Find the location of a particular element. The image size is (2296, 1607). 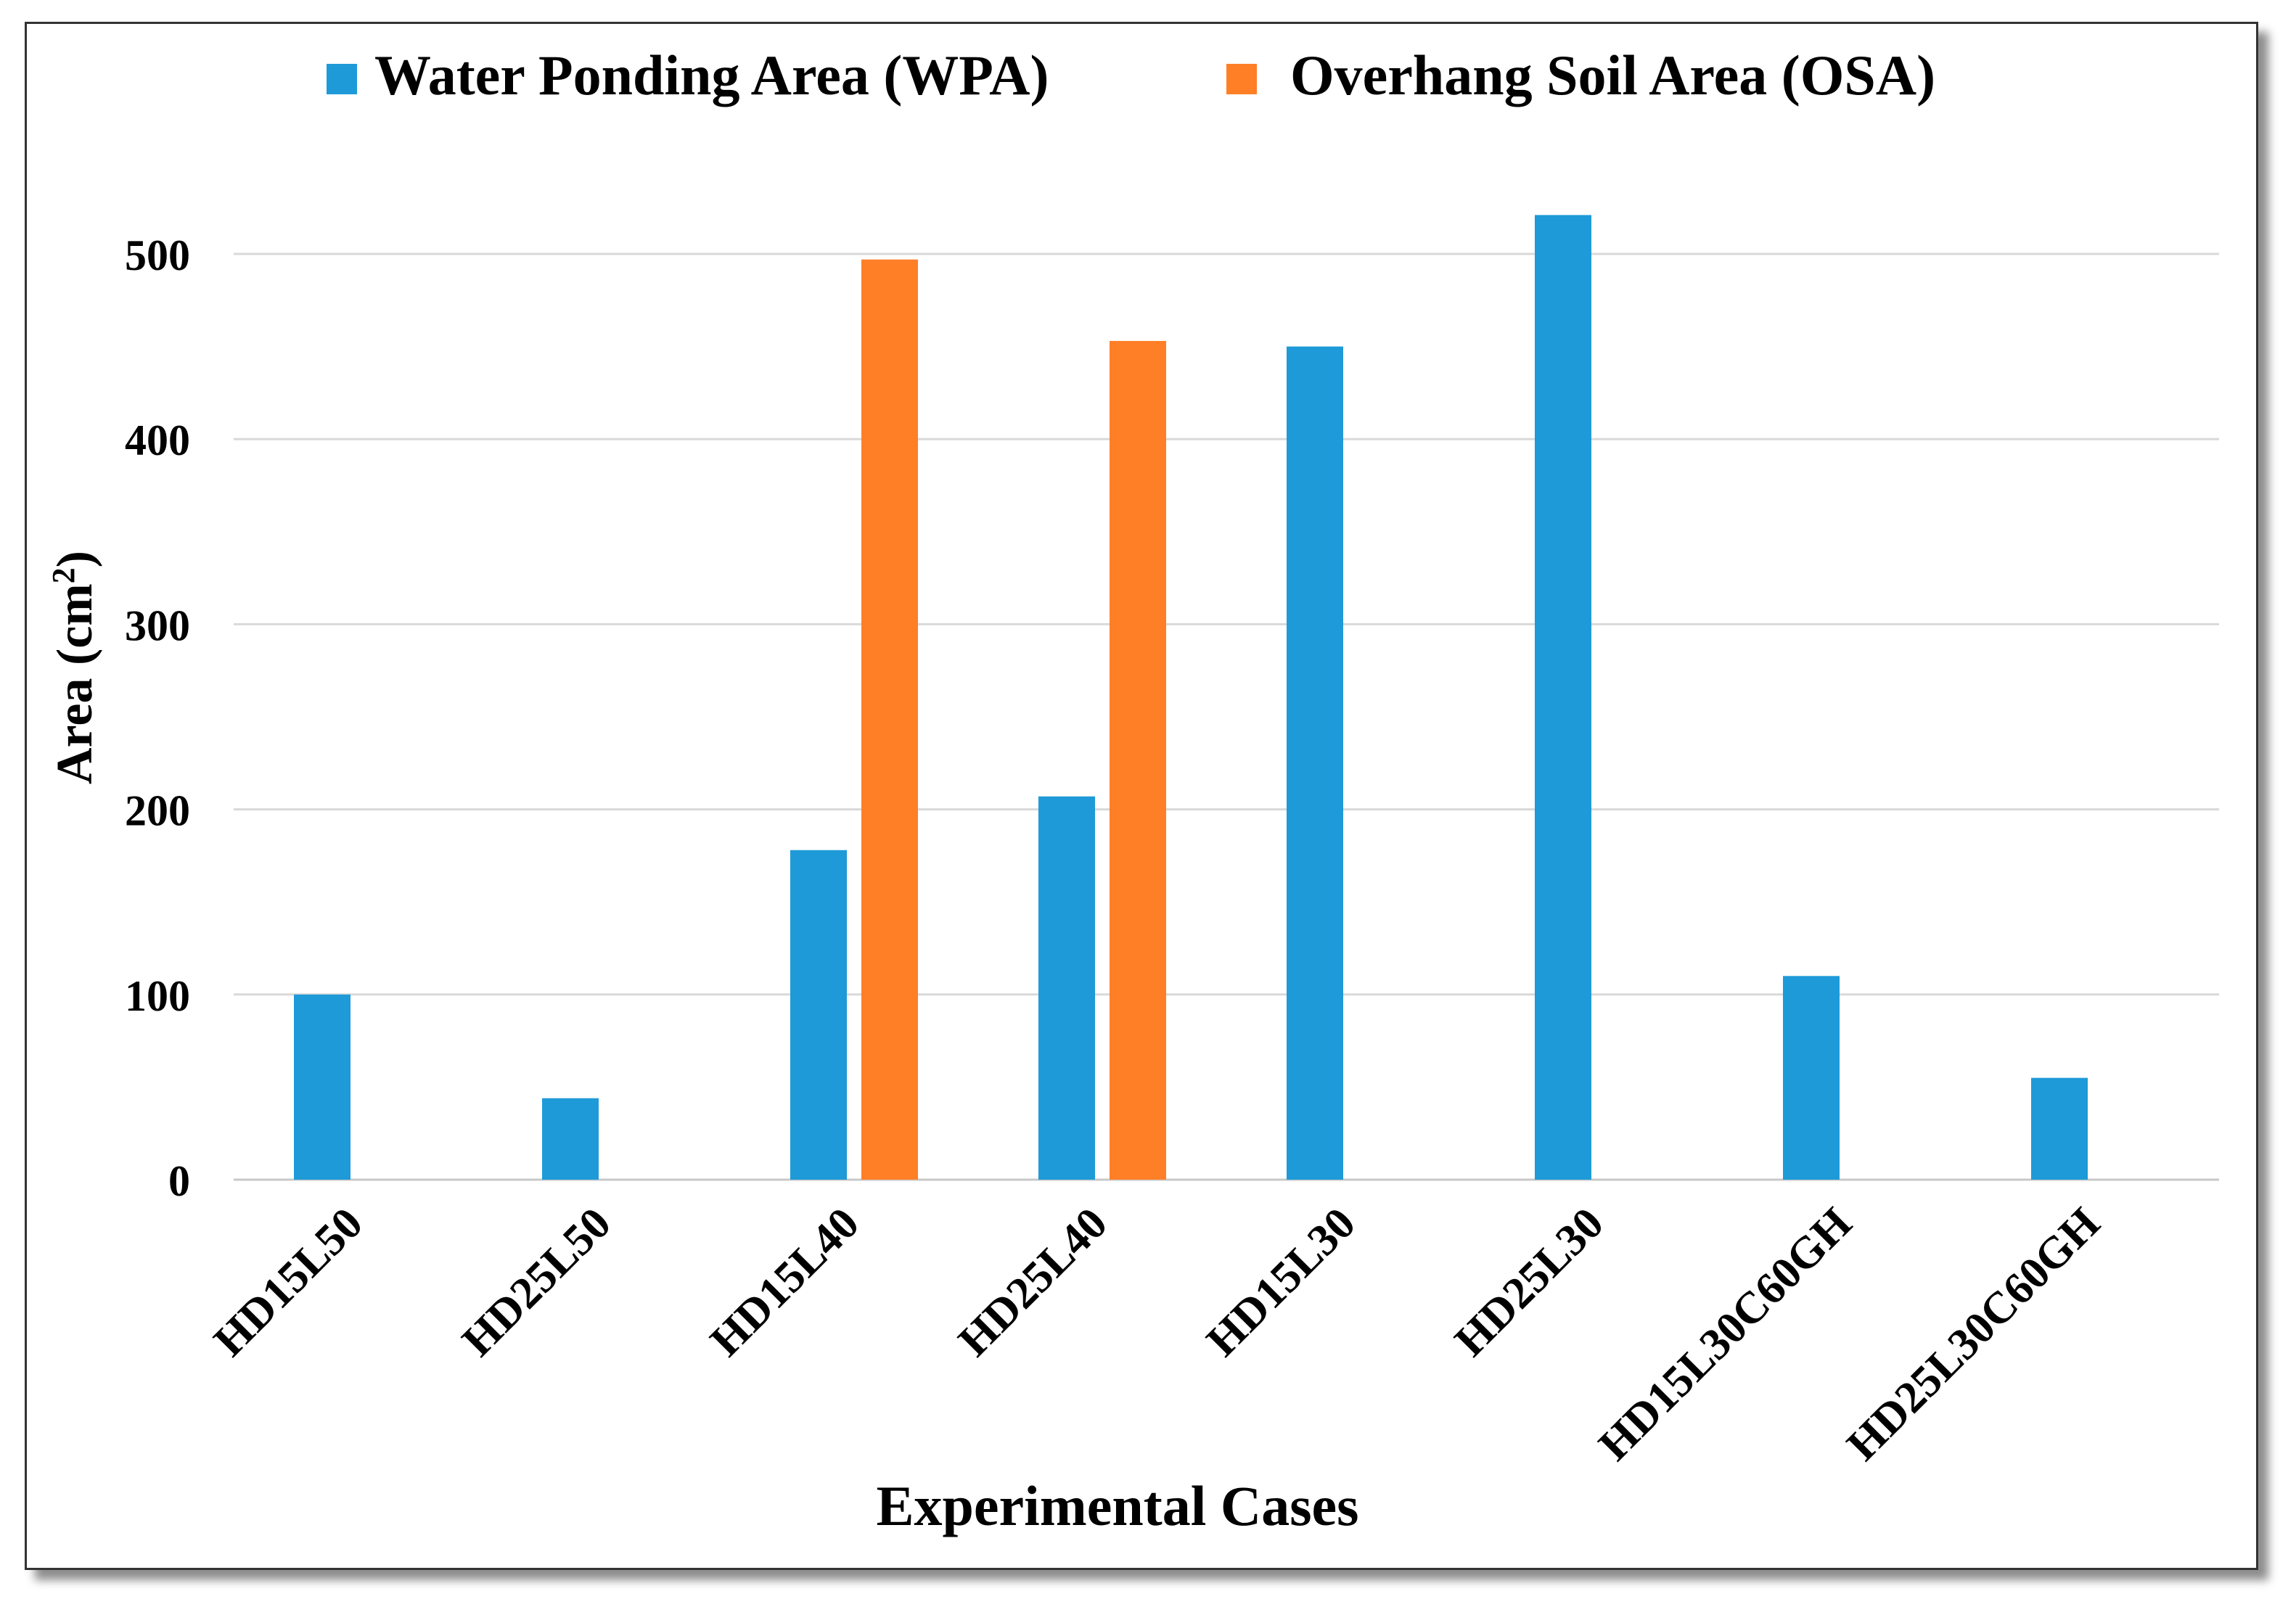

y-axis-title-text: Area (cm is located at coordinates (75, 683).